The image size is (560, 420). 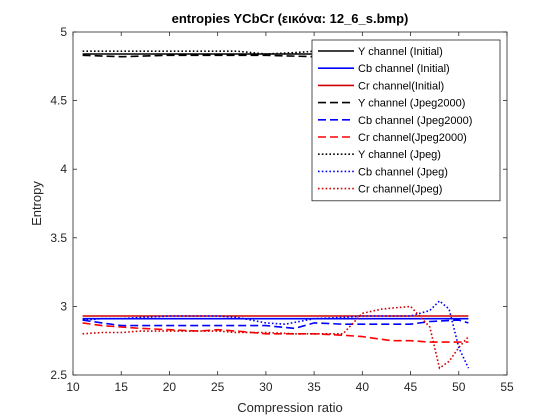 I want to click on legend-entry-label: Cr channel(Jpeg2000), so click(x=412, y=138).